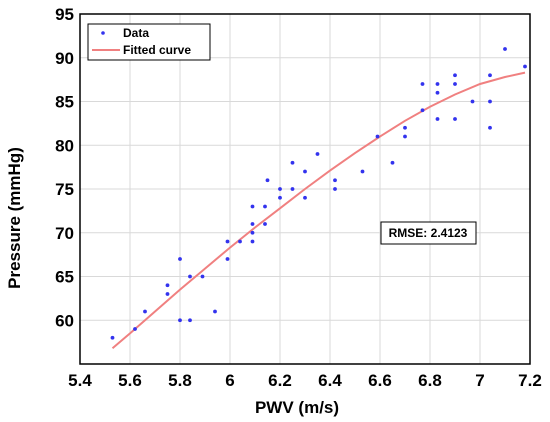 This screenshot has height=422, width=550. Describe the element at coordinates (14, 218) in the screenshot. I see `y-axis-label: Pressure (mmHg)` at that location.